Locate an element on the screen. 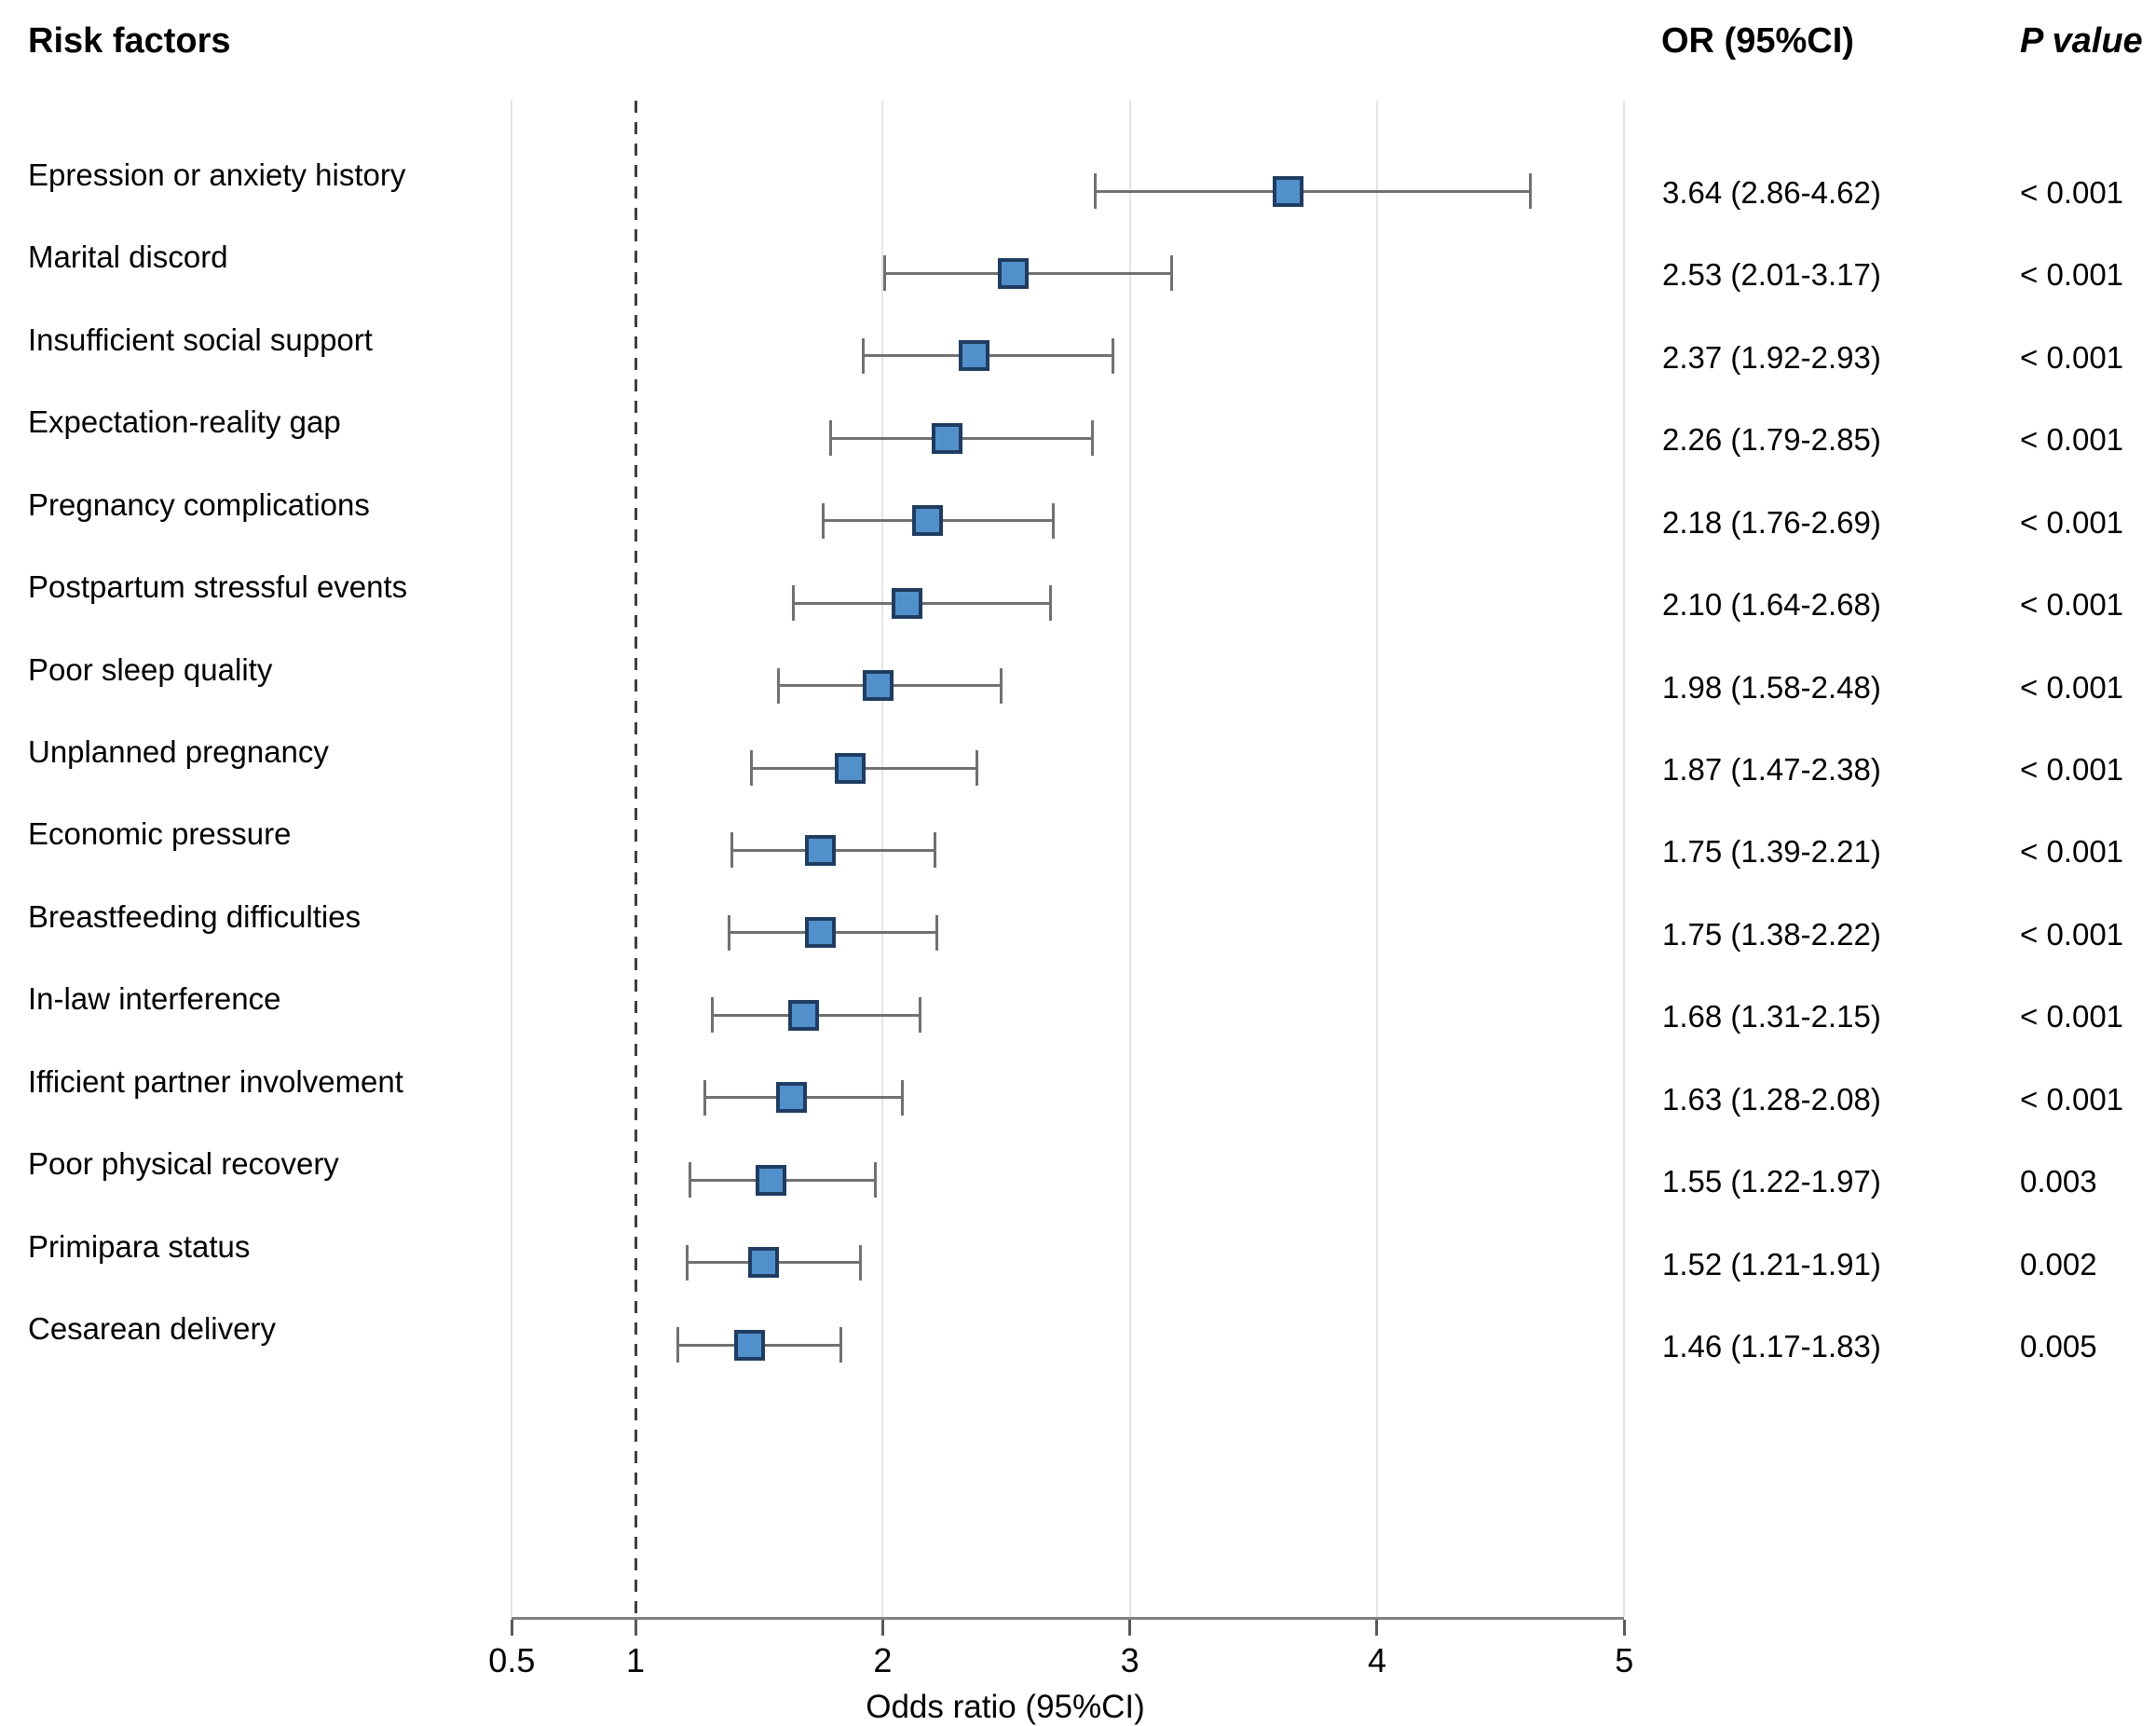  or-ci-value: 2.53 (2.01-3.17) is located at coordinates (1771, 275).